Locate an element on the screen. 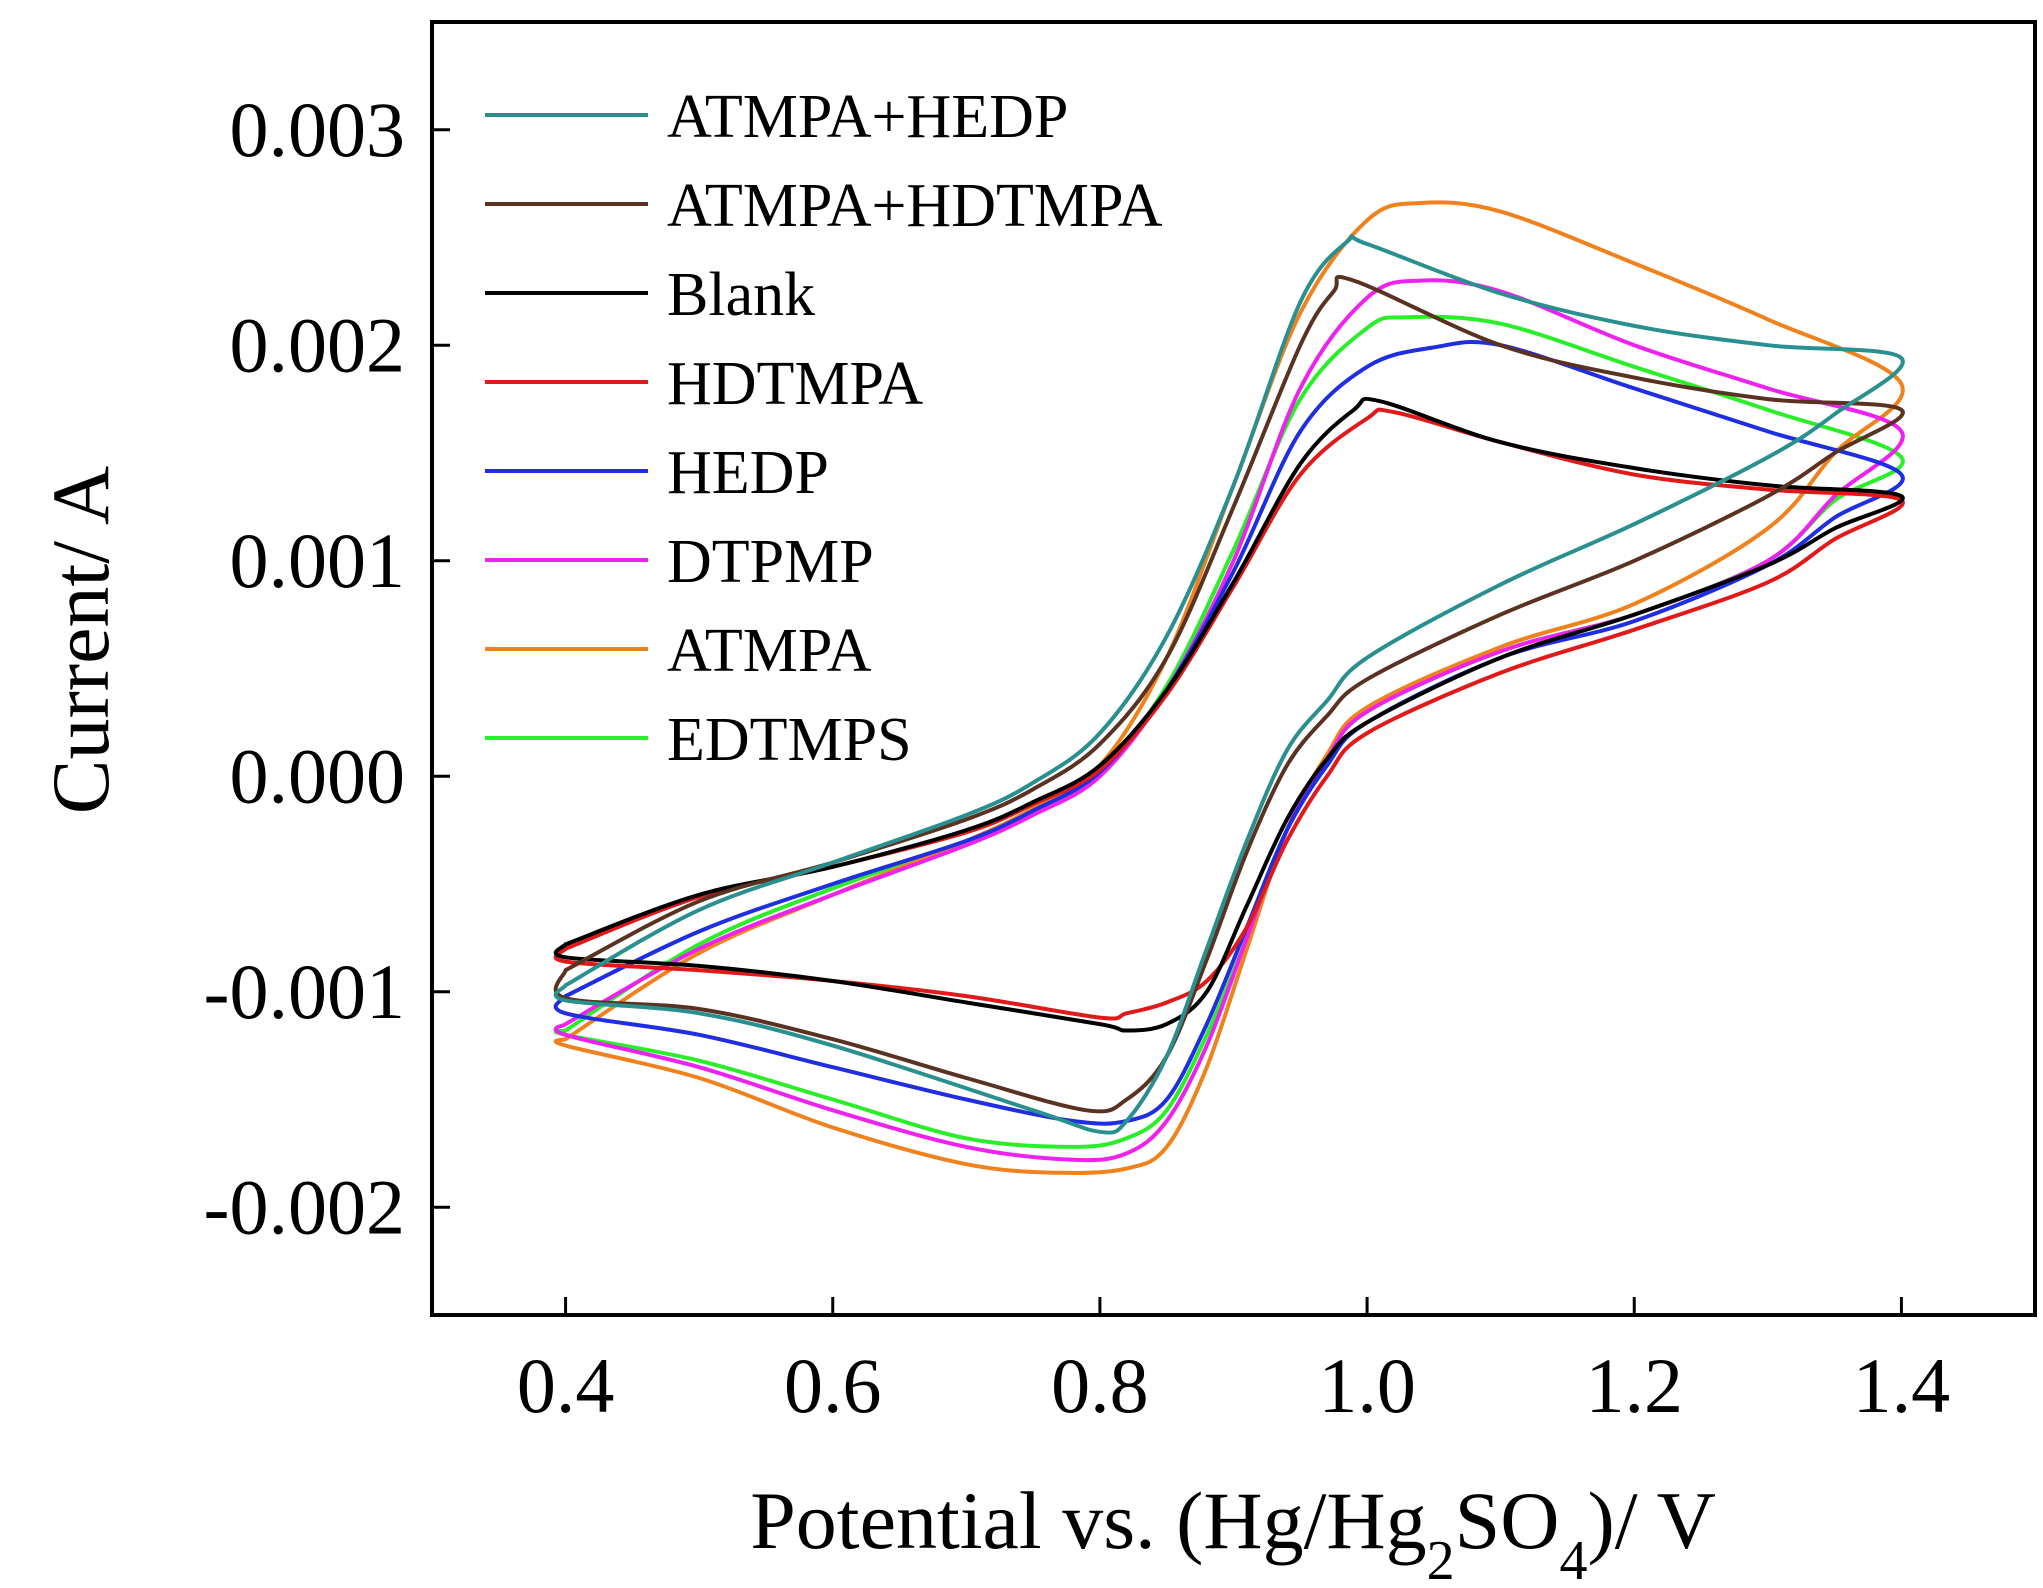 The image size is (2043, 1588). x-tick-label: 0.8 is located at coordinates (1100, 1385).